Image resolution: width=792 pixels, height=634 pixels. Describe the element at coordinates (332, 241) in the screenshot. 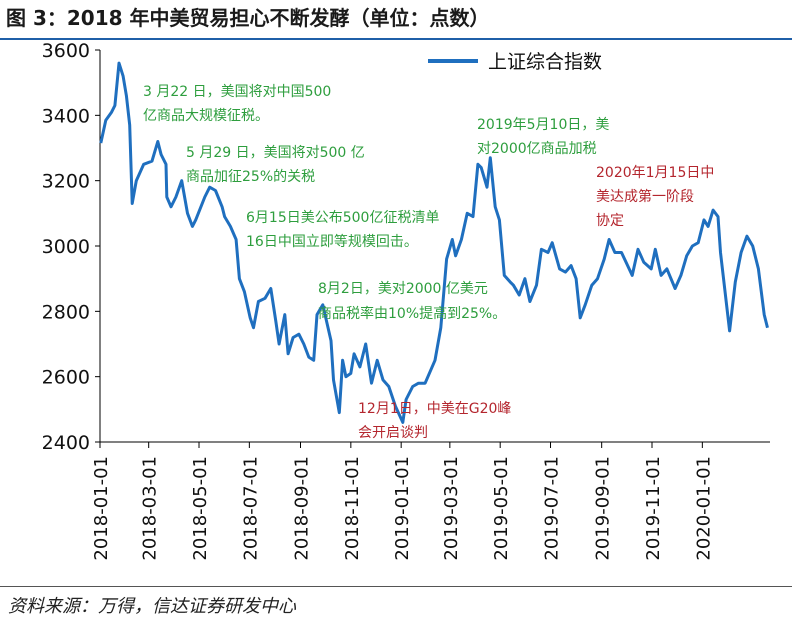

I see `annotation-jun15-line2: 16日中国立即等规模回击。` at that location.